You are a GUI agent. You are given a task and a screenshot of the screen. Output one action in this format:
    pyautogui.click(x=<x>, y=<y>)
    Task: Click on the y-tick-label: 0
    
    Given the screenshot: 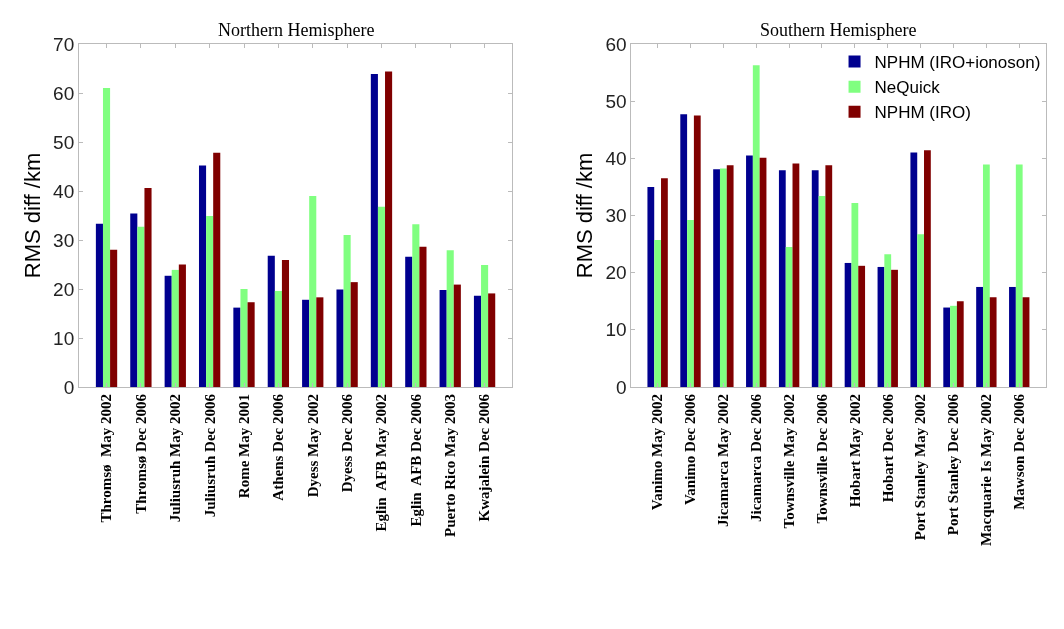 What is the action you would take?
    pyautogui.click(x=69, y=387)
    